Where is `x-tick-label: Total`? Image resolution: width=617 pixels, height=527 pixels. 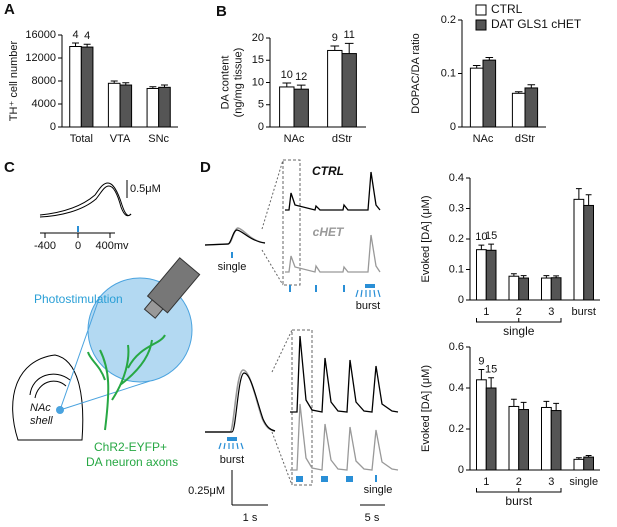 x-tick-label: Total is located at coordinates (81, 139).